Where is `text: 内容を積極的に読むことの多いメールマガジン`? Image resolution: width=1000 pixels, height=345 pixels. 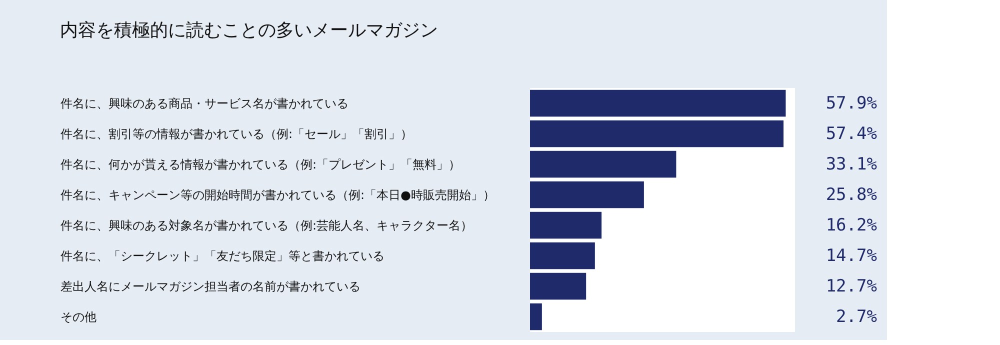
text: 内容を積極的に読むことの多いメールマガジン is located at coordinates (249, 30).